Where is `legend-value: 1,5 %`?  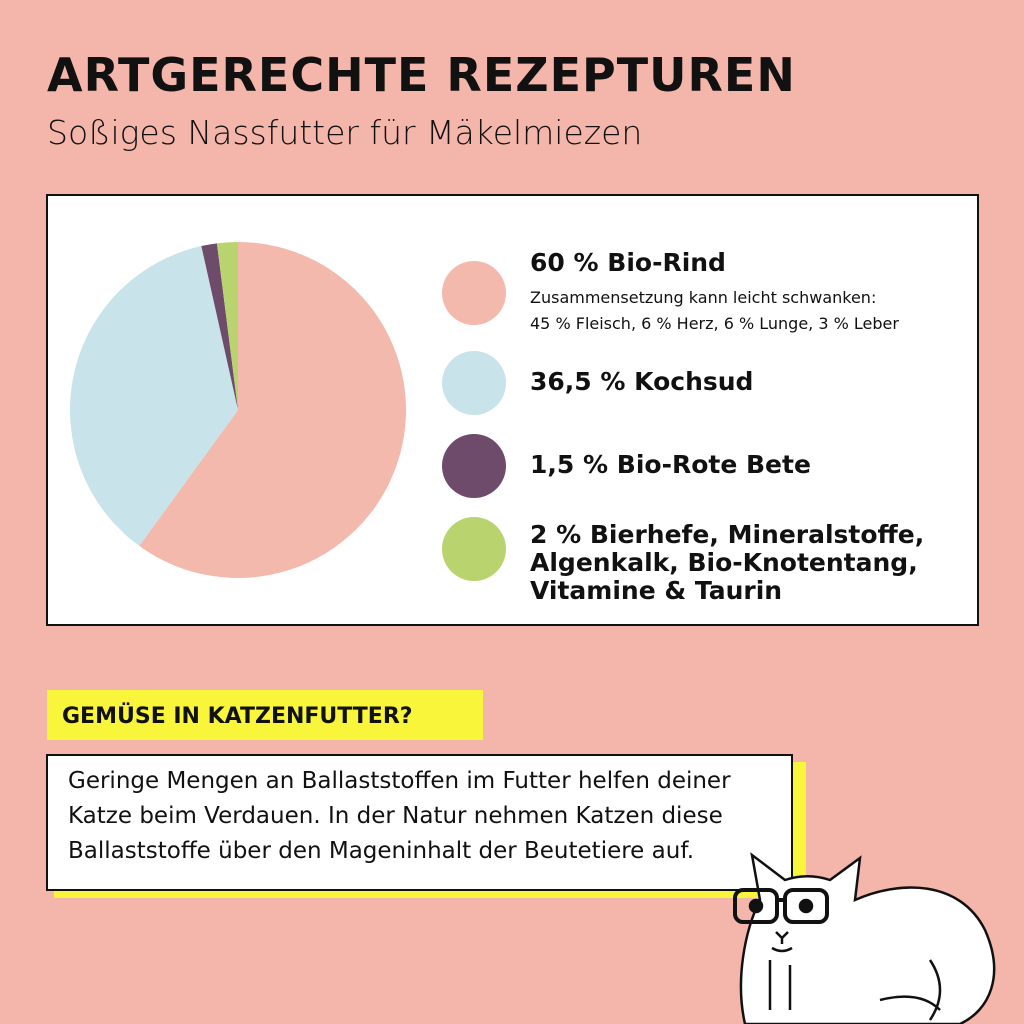
legend-value: 1,5 % is located at coordinates (569, 464).